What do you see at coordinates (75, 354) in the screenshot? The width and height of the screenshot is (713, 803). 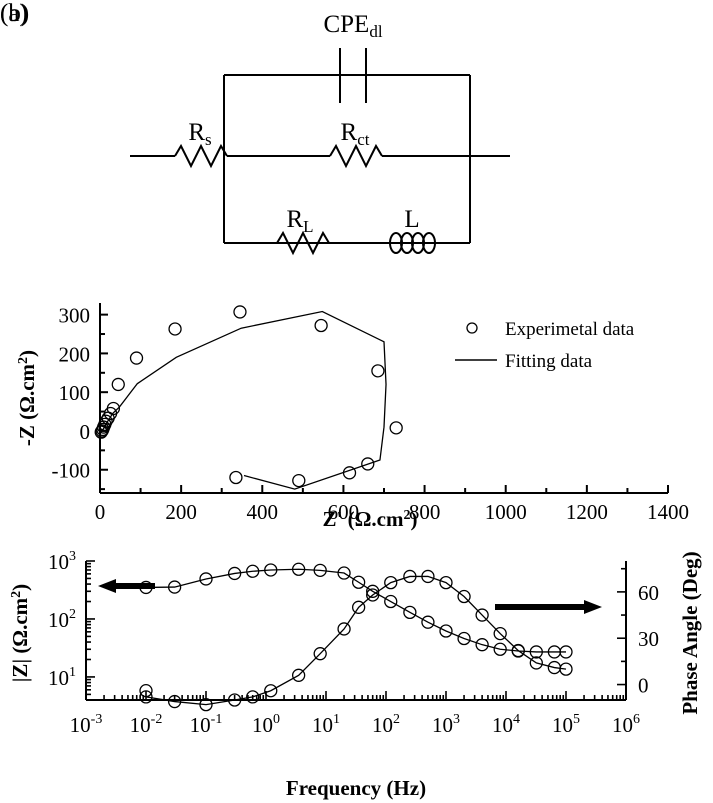 I see `nyquist-y-tick-label: 200` at bounding box center [75, 354].